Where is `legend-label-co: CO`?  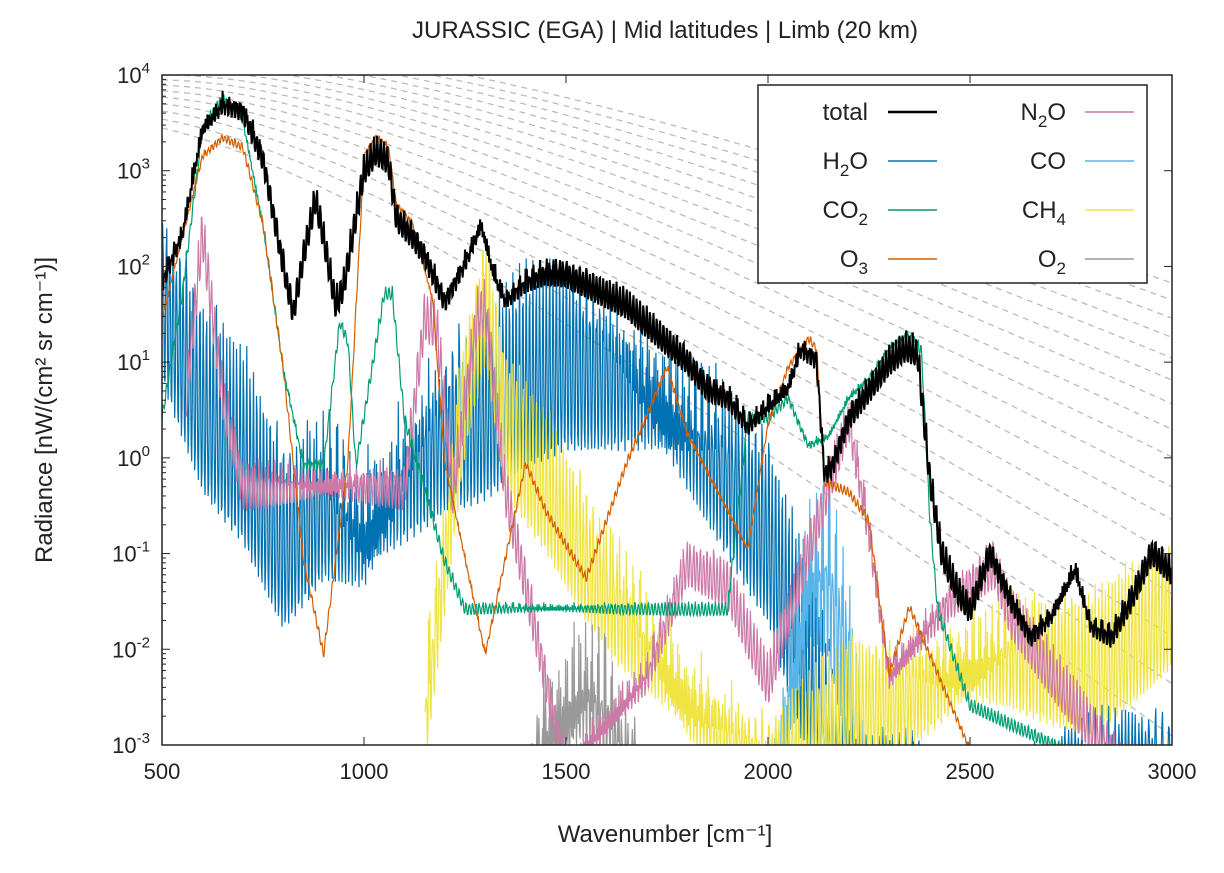 legend-label-co: CO is located at coordinates (1048, 161).